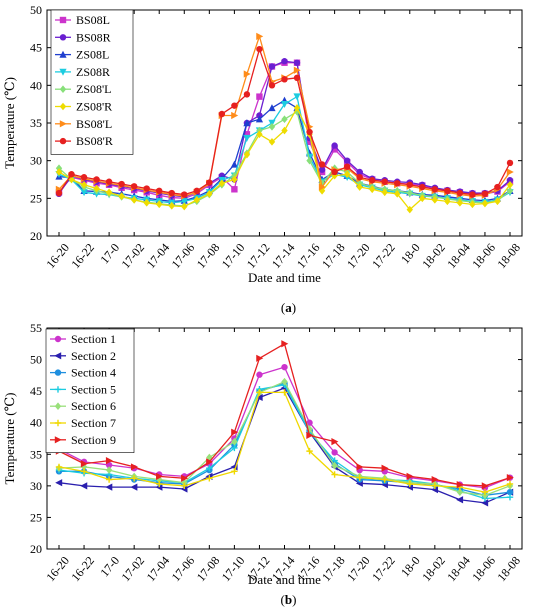  I want to click on x-tick-label: 17-12, so click(258, 256).